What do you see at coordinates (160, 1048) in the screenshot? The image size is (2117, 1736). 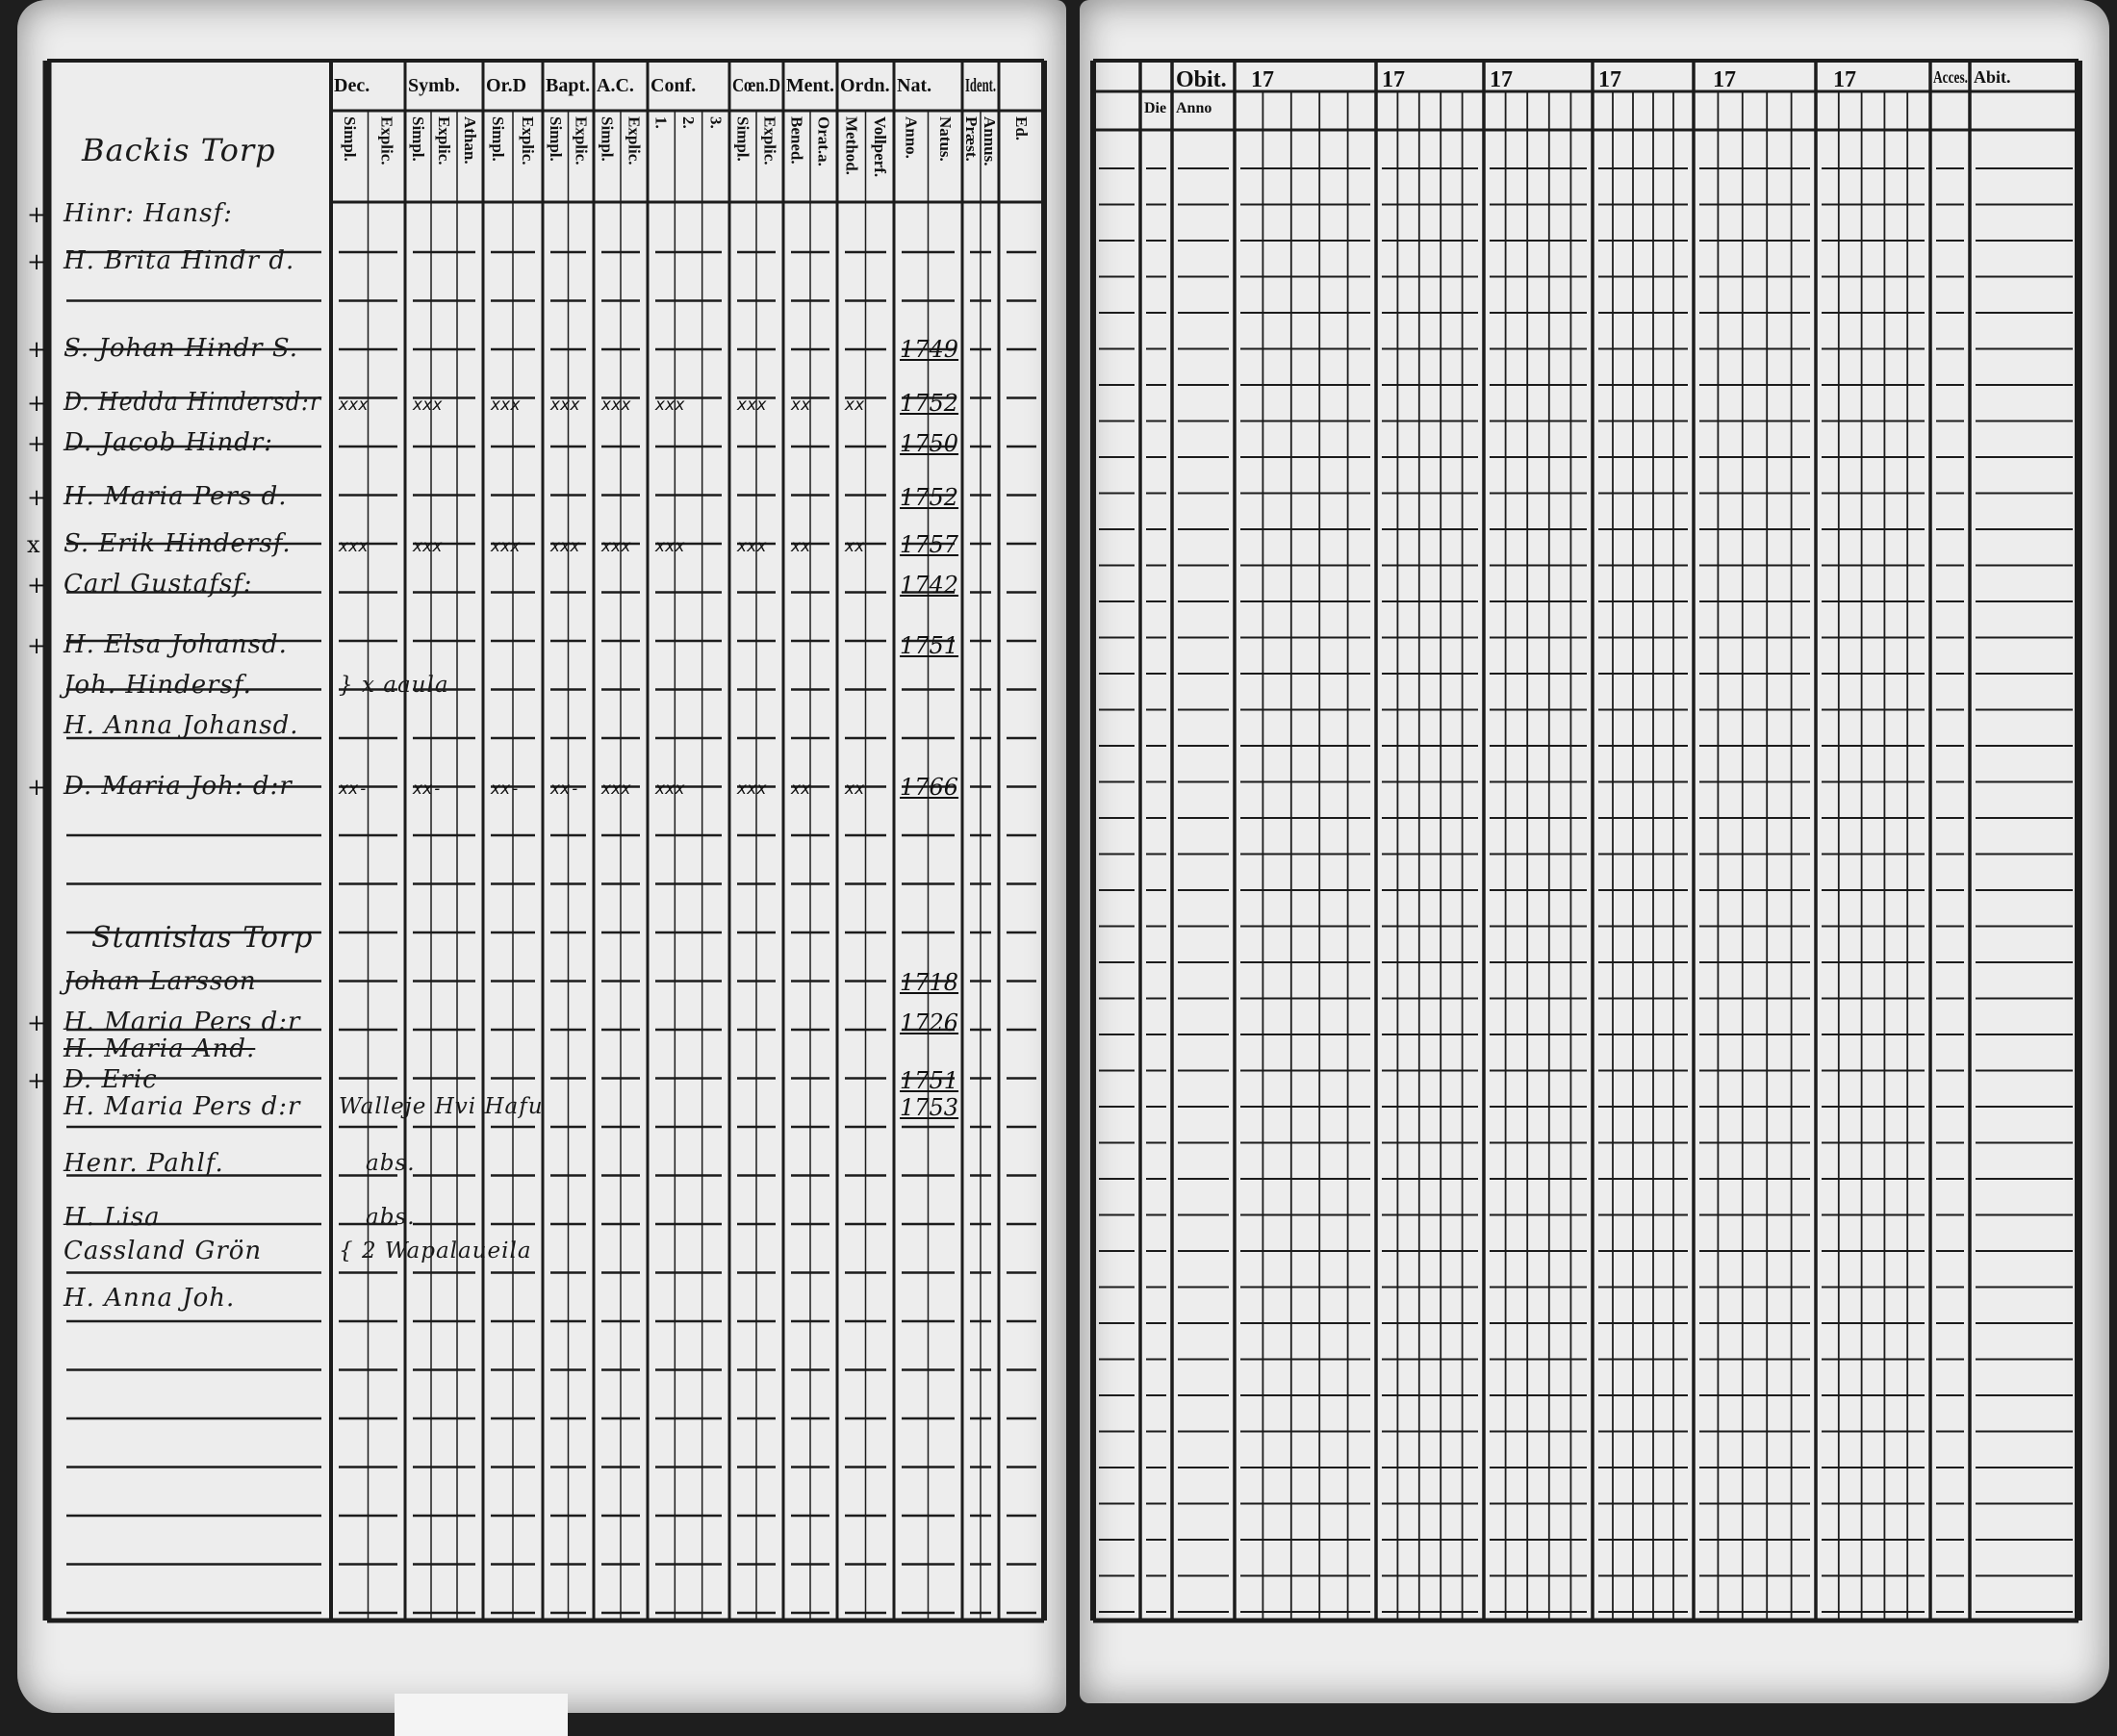 I see `entry-name: H. Maria And.` at bounding box center [160, 1048].